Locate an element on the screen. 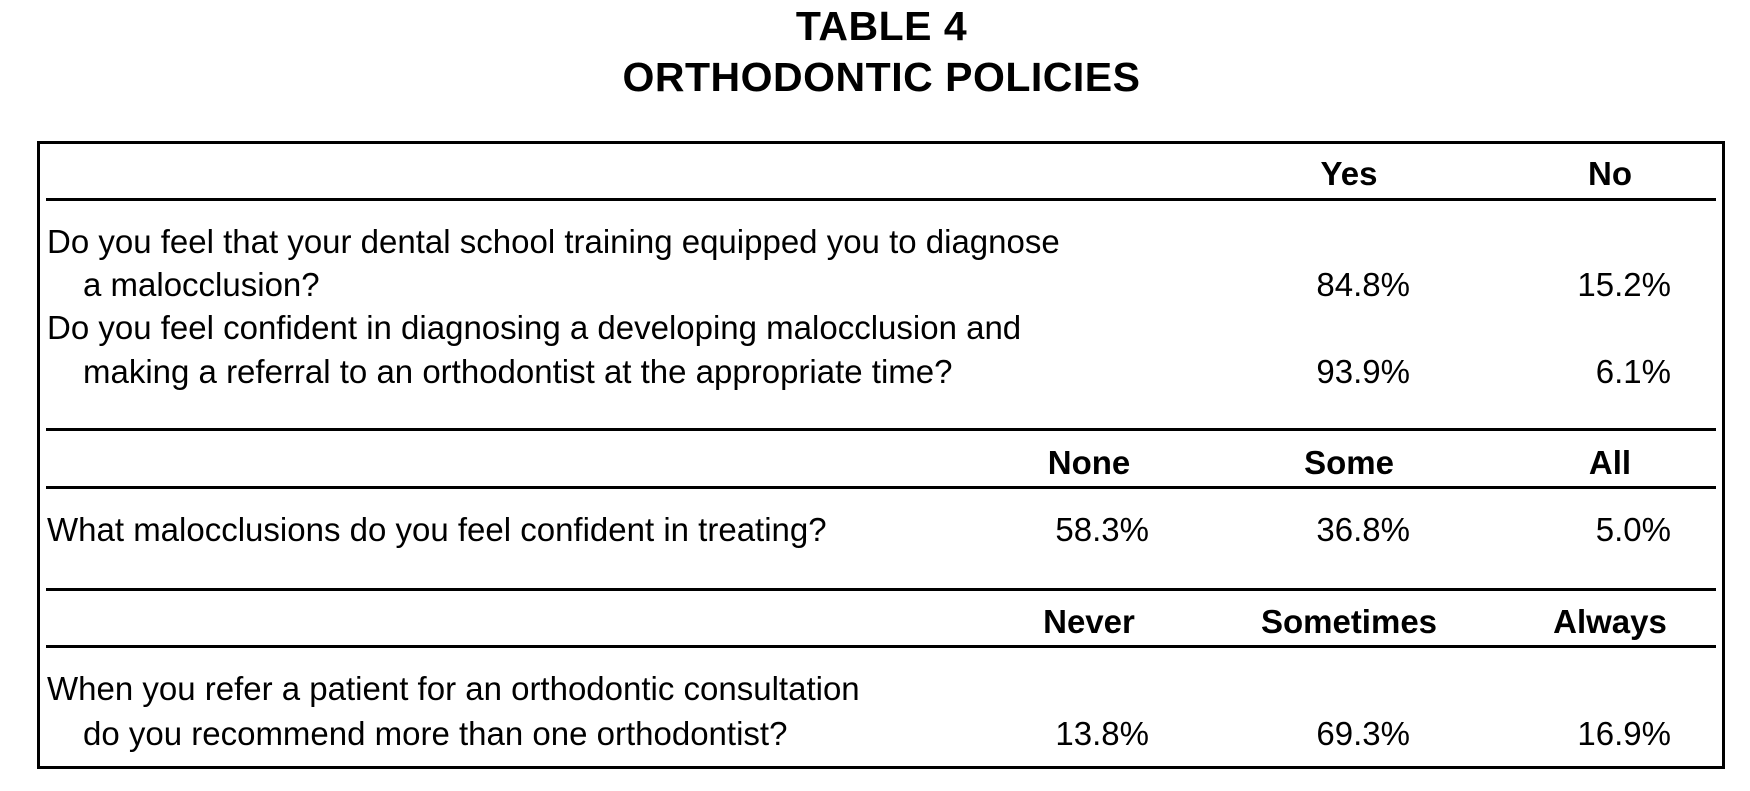  column-header-yes: Yes is located at coordinates (1349, 173).